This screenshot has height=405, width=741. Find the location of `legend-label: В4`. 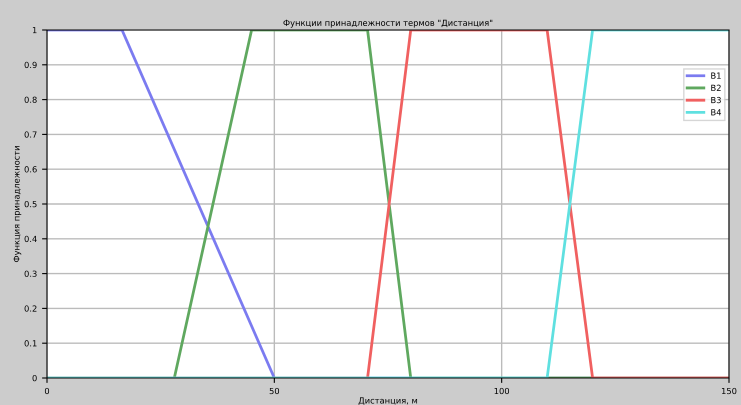

legend-label: В4 is located at coordinates (716, 112).